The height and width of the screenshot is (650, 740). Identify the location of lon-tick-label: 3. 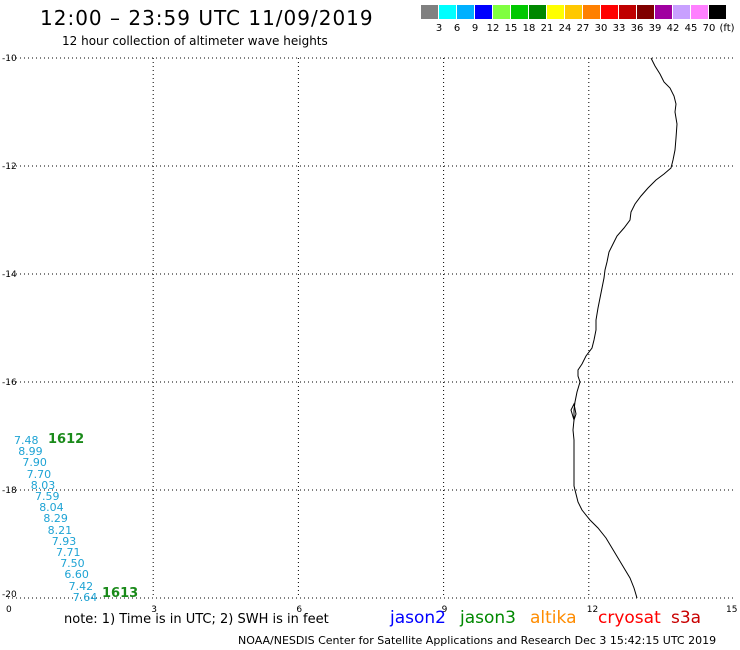
(154, 610).